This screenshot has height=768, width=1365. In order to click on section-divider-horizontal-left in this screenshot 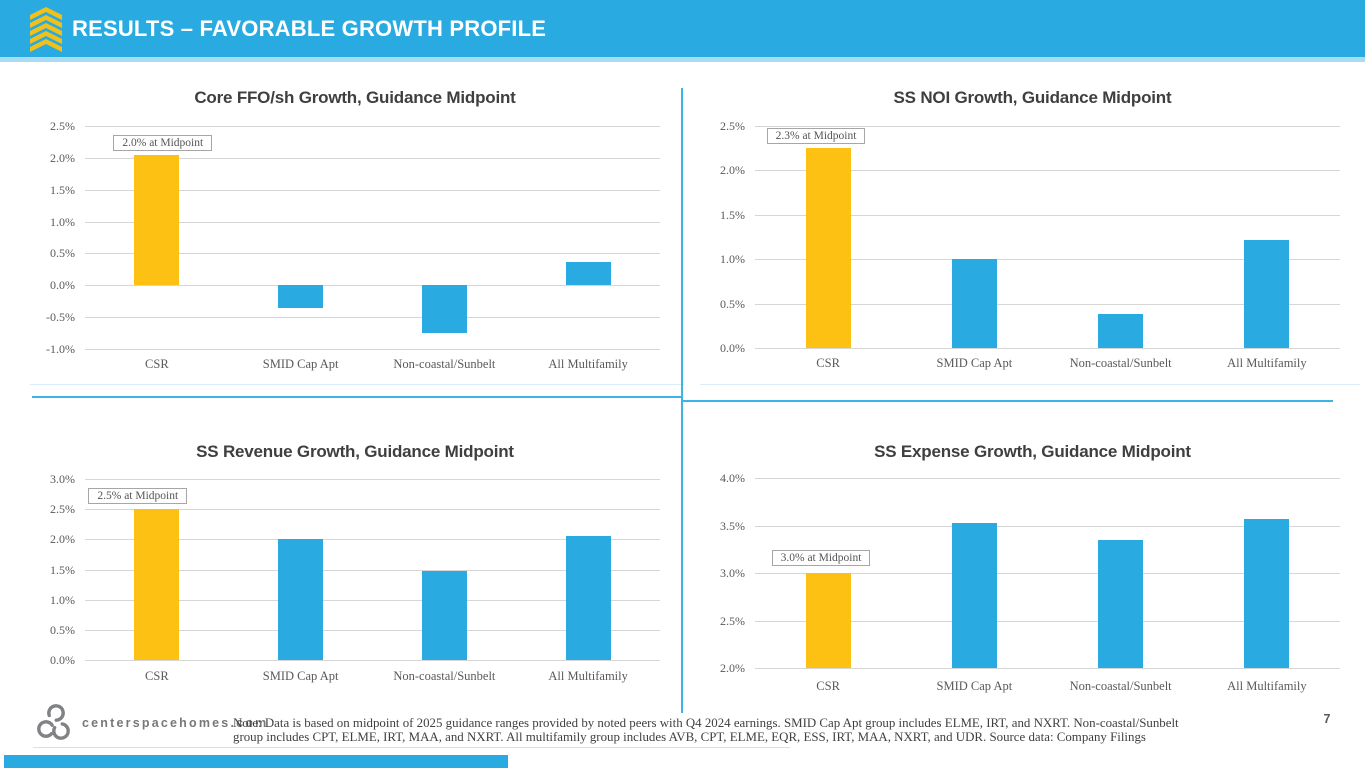, I will do `click(357, 397)`.